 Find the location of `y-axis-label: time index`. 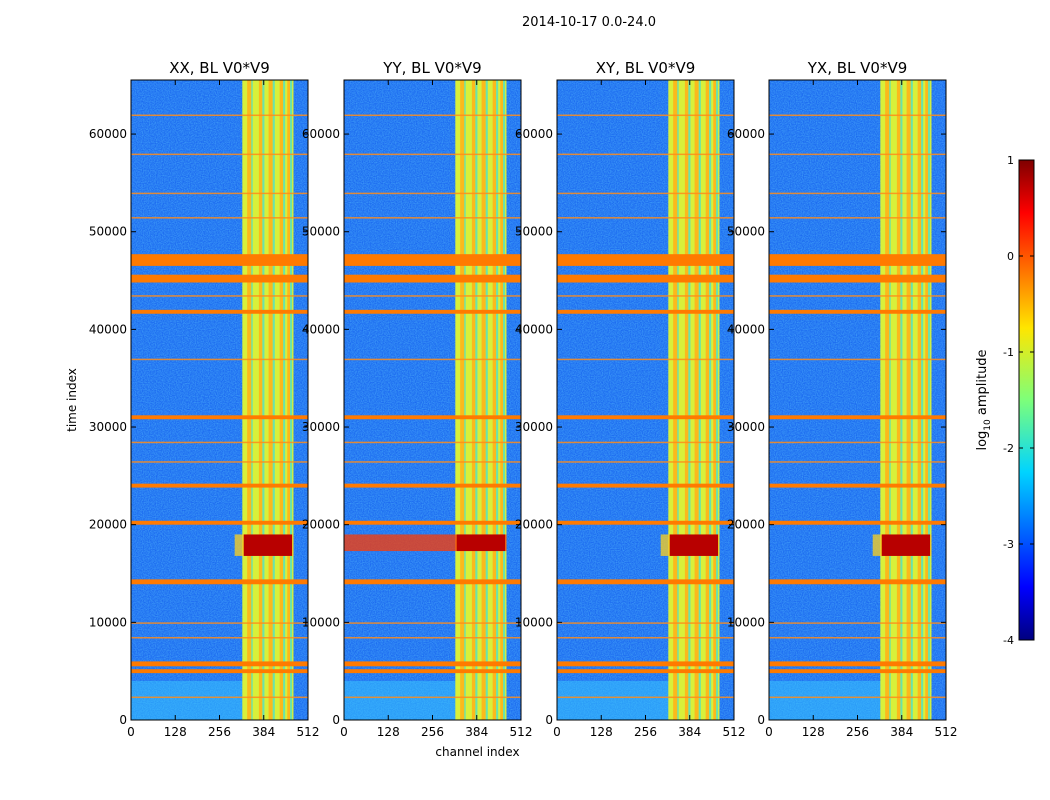

y-axis-label: time index is located at coordinates (72, 400).